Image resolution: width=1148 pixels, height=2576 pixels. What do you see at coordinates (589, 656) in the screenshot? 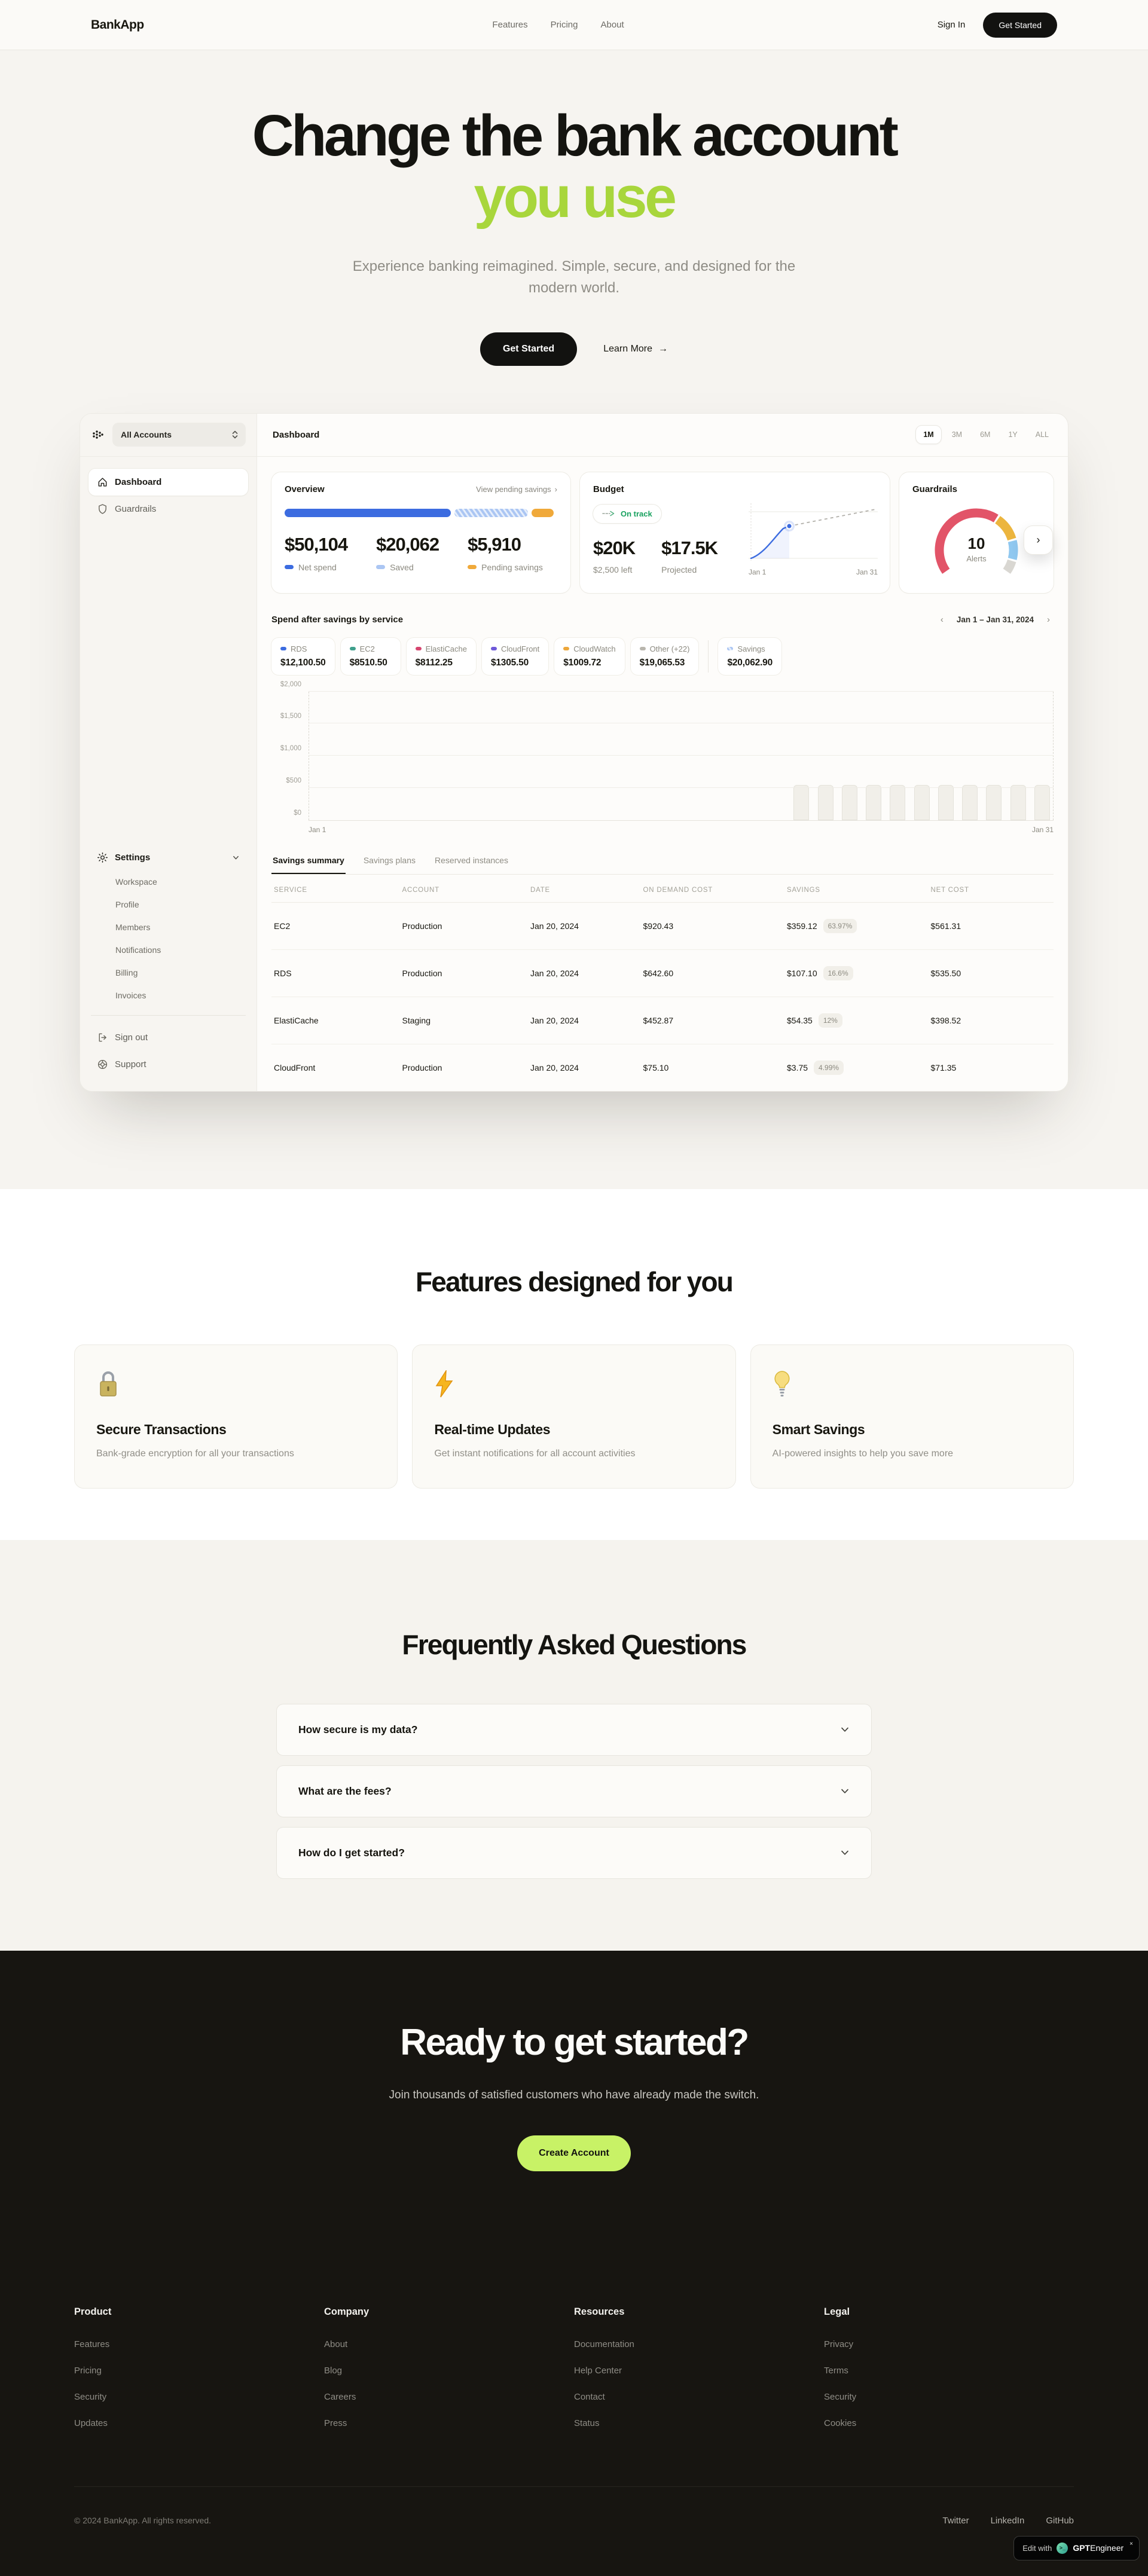
I see `legend-chip: CloudWatch $1009.72` at bounding box center [589, 656].